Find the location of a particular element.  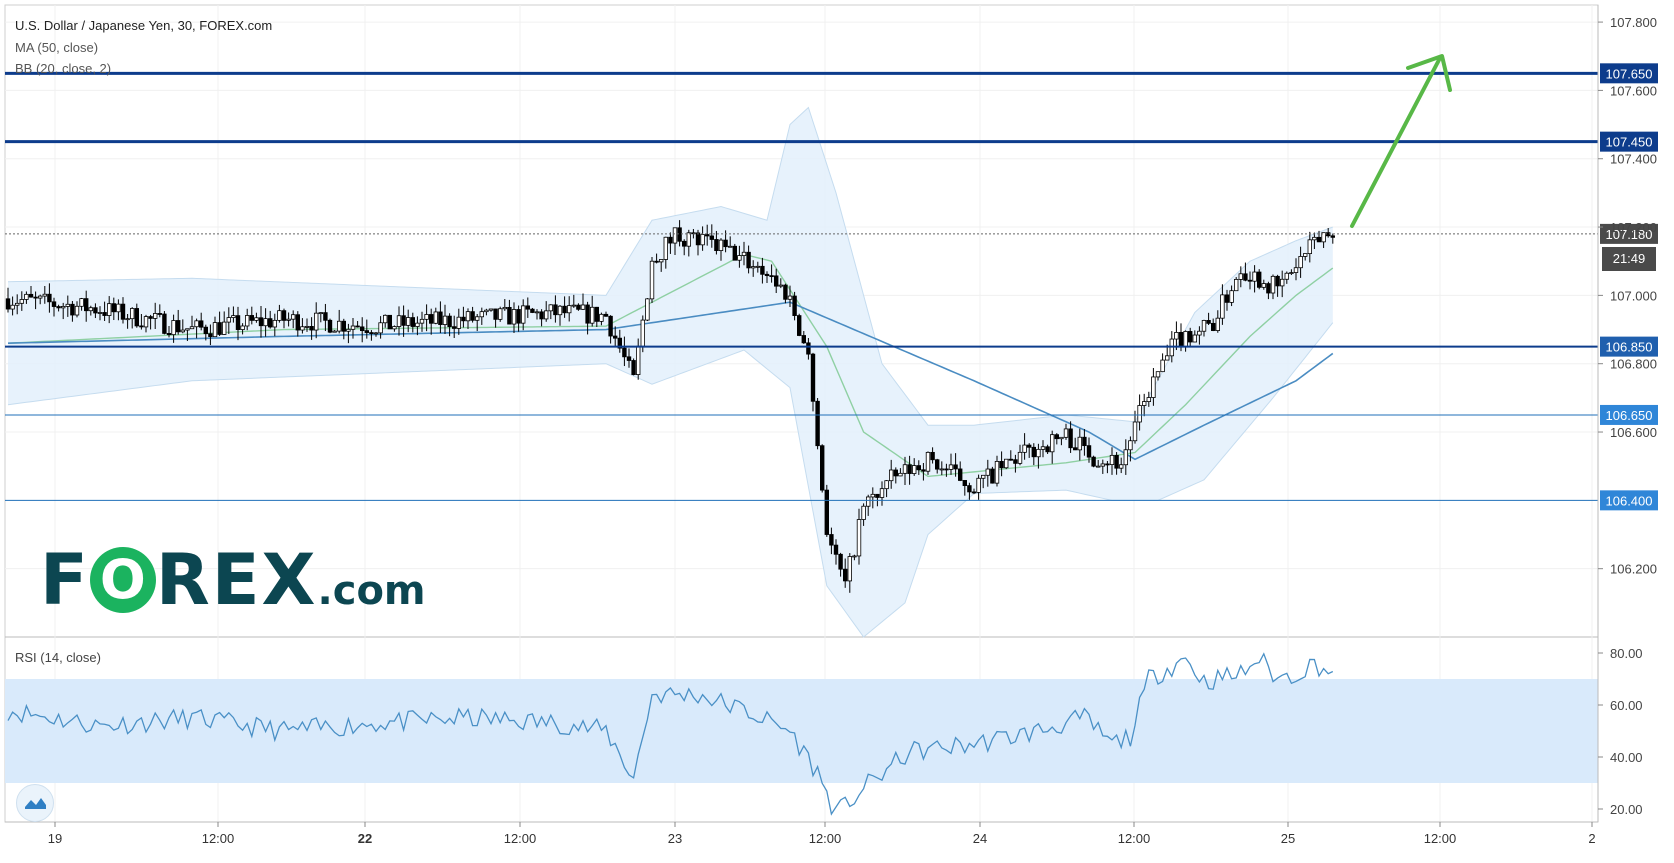

forex-logo: F O REX.com is located at coordinates (233, 580).